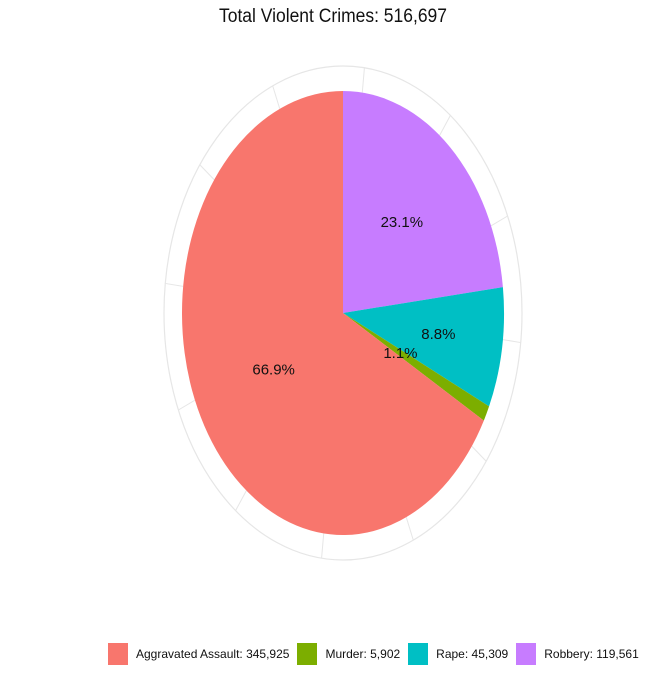 Image resolution: width=666 pixels, height=686 pixels. I want to click on chart-title: Total Violent Crimes: 516,697, so click(333, 16).